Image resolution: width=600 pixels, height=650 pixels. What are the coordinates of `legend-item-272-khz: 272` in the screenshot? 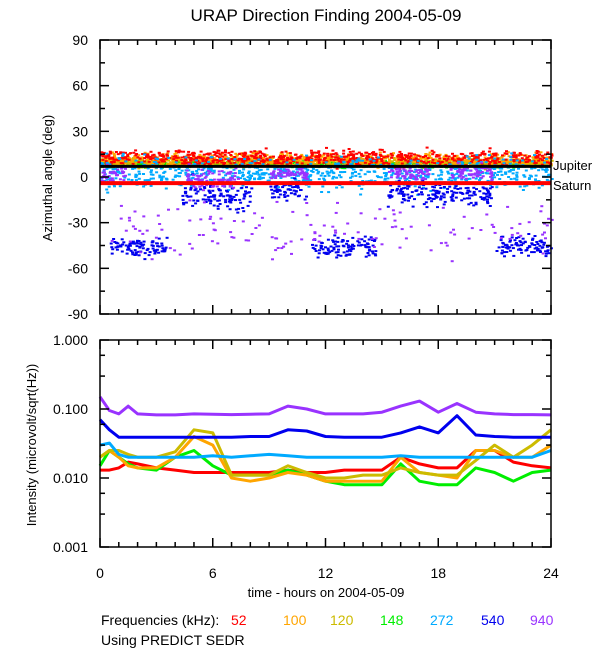 It's located at (442, 620).